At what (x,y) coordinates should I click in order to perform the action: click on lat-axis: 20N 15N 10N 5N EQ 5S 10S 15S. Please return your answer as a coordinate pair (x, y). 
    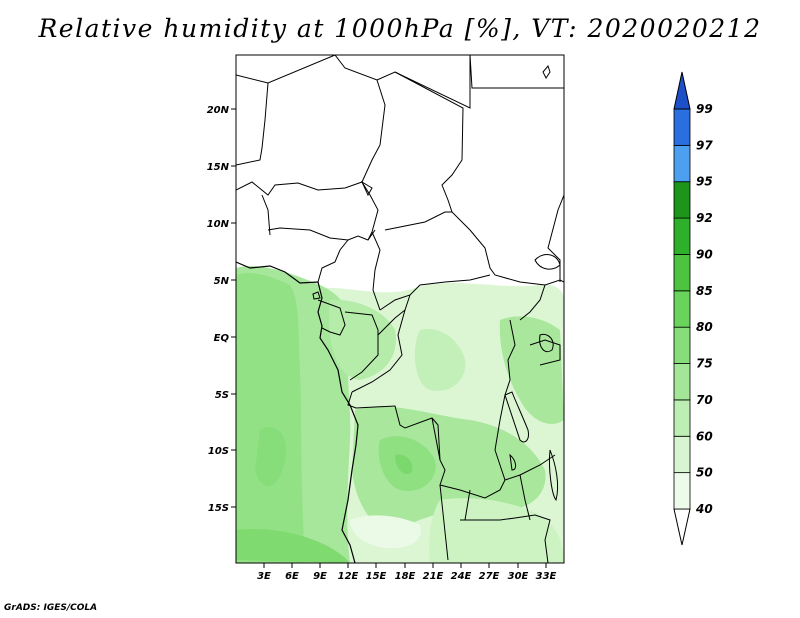
    Looking at the image, I should click on (221, 309).